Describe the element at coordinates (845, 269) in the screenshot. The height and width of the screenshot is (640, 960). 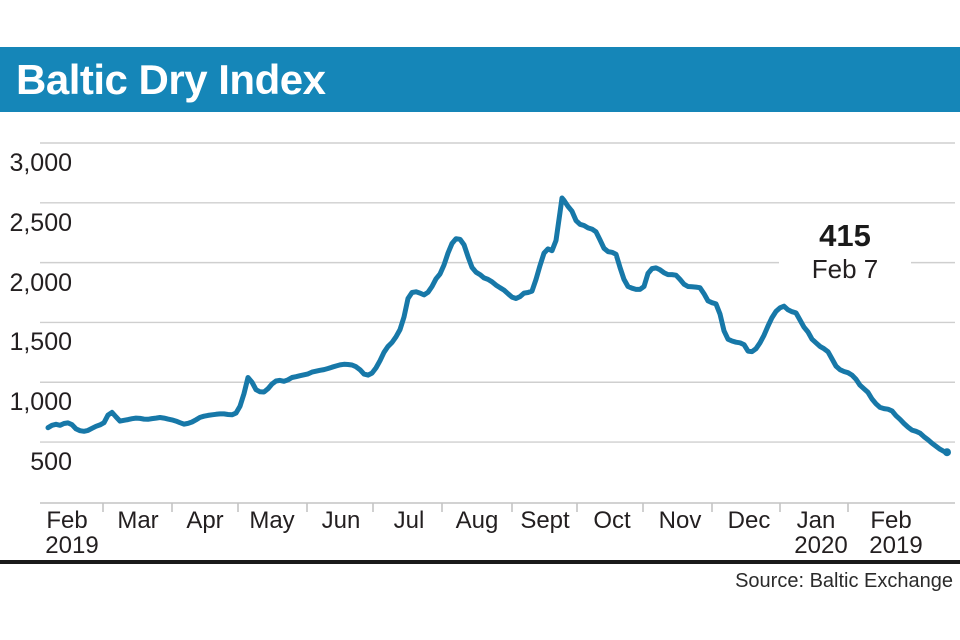
I see `annotation-date: Feb 7` at that location.